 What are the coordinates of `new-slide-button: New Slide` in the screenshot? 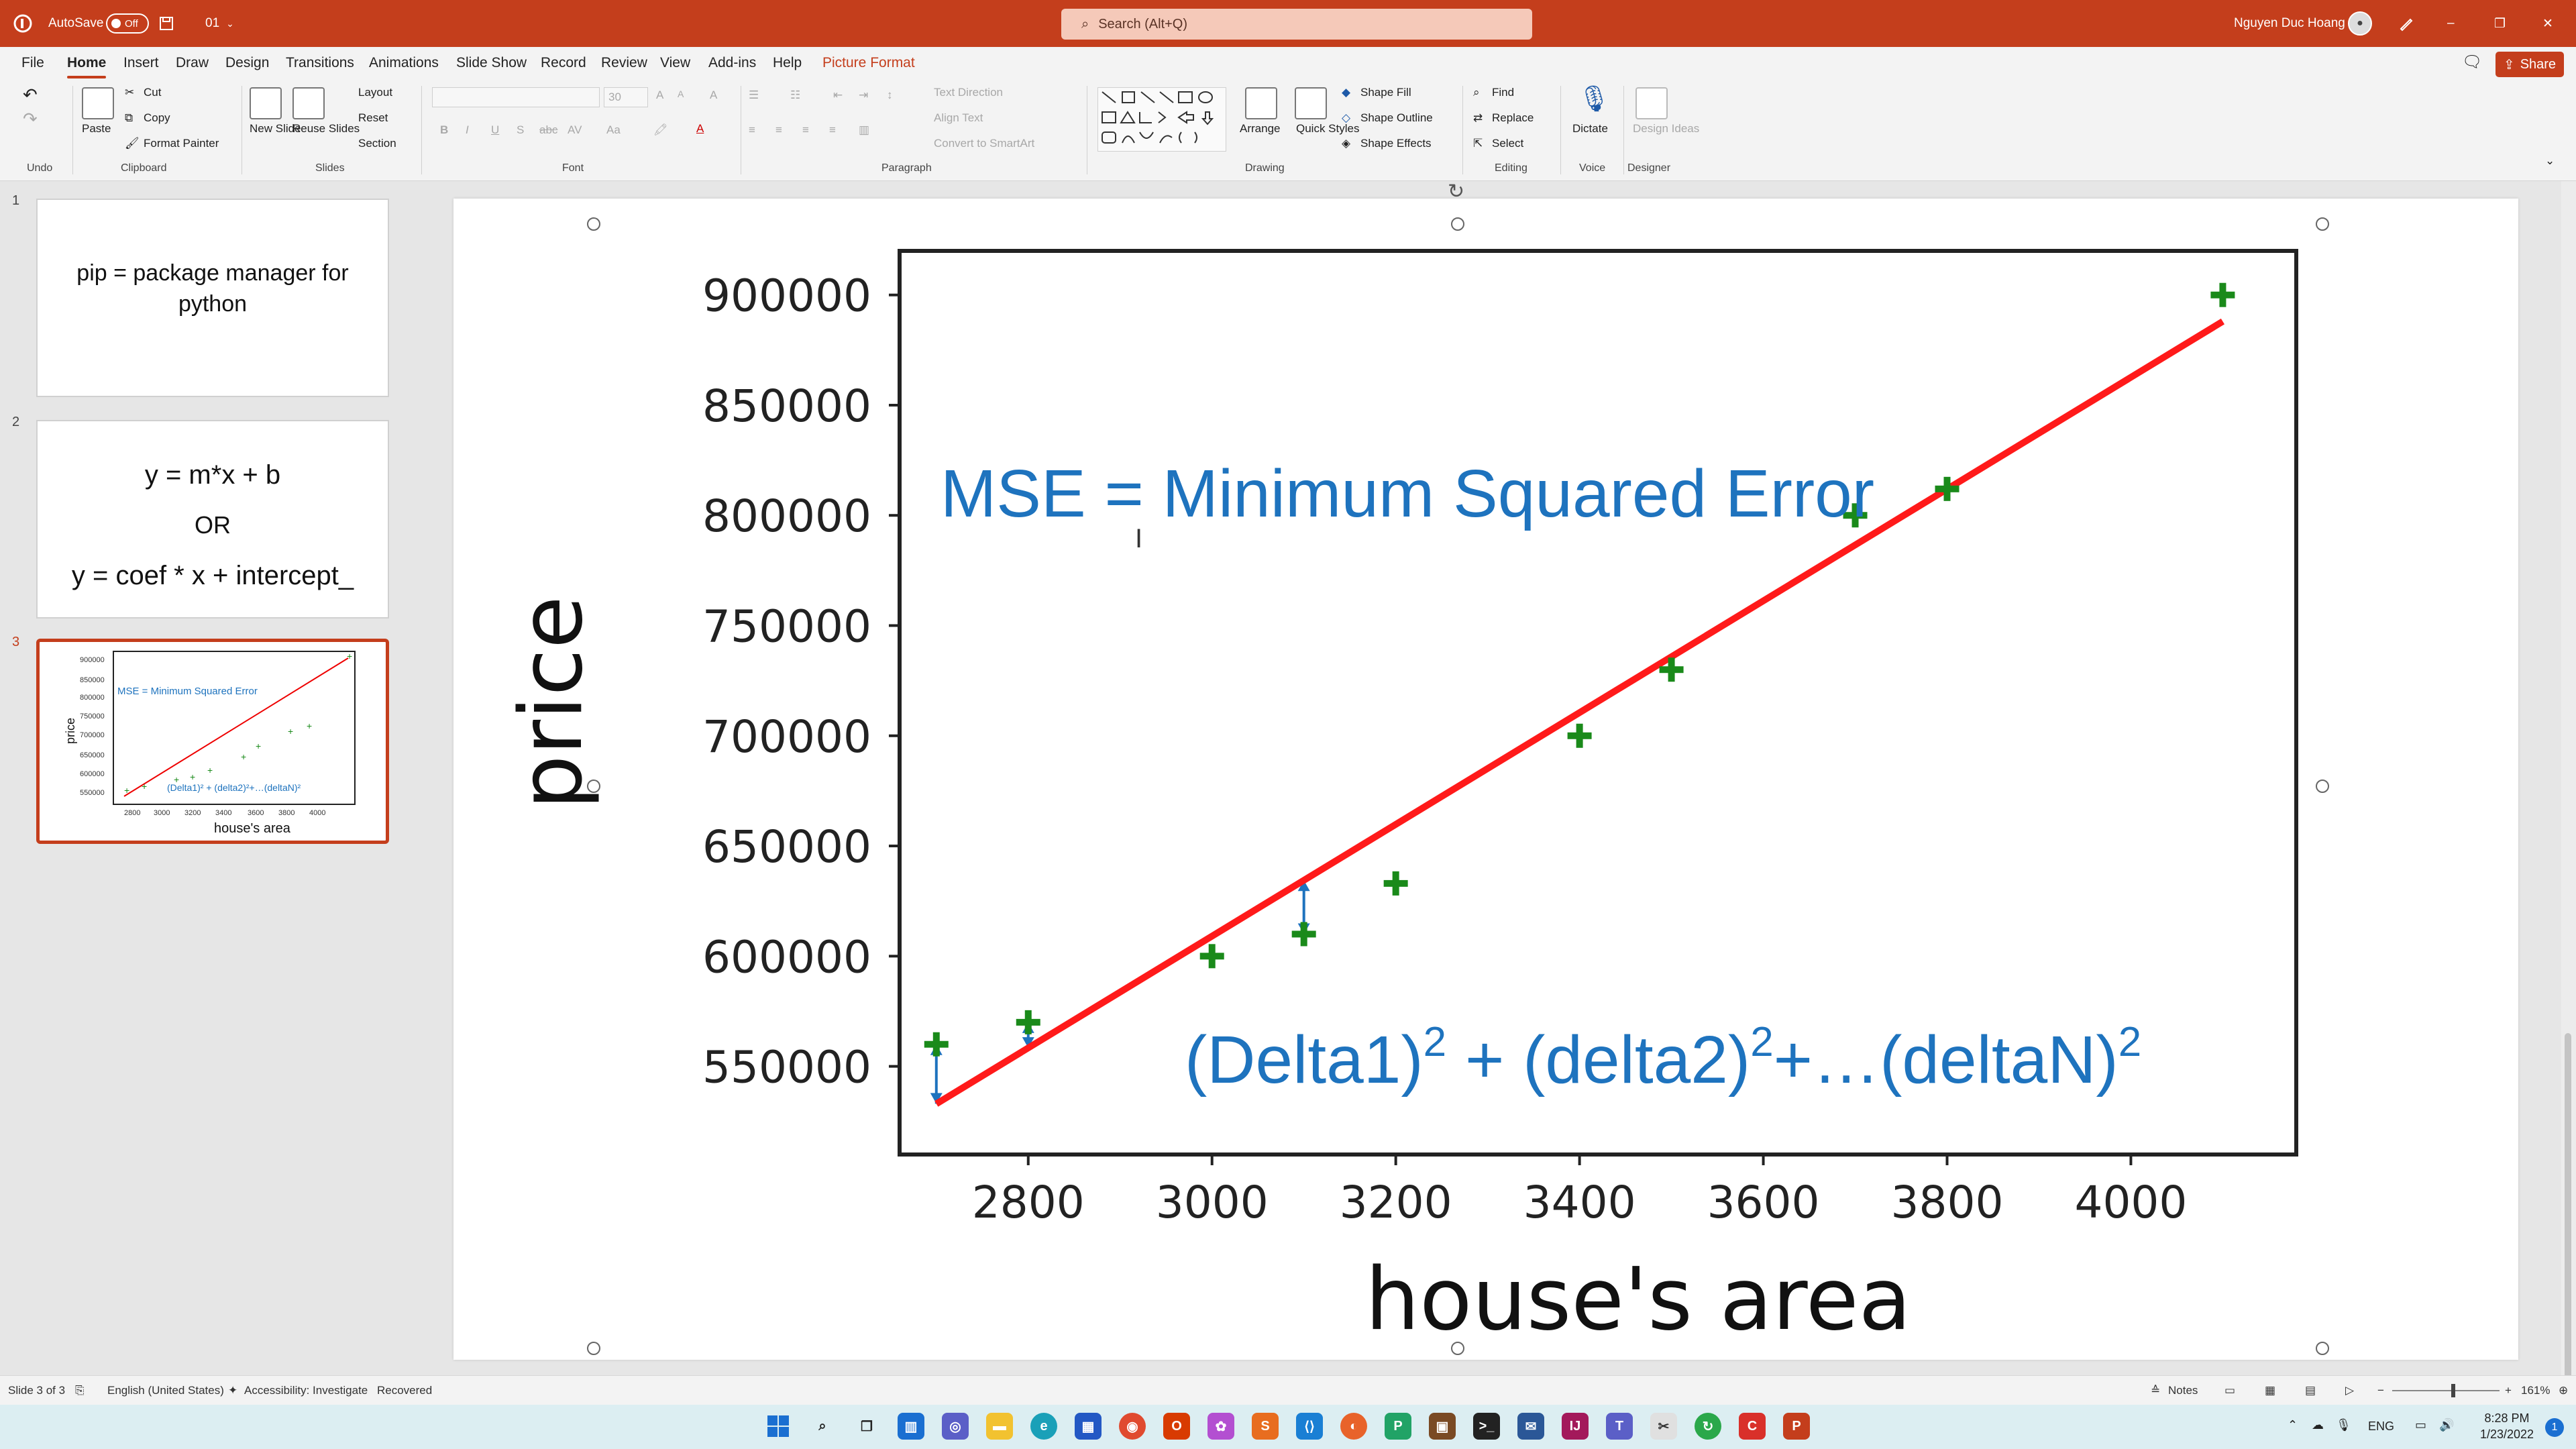 It's located at (275, 128).